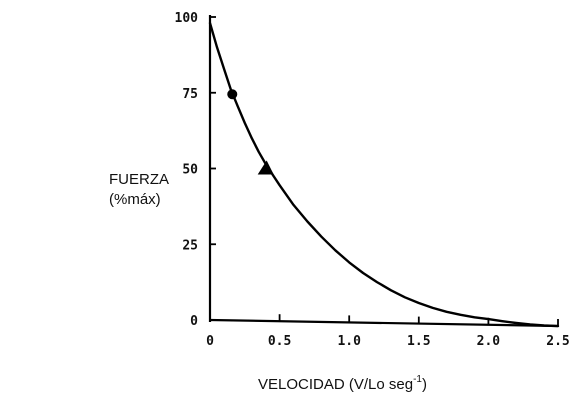  I want to click on y-tick-label: 25, so click(190, 245).